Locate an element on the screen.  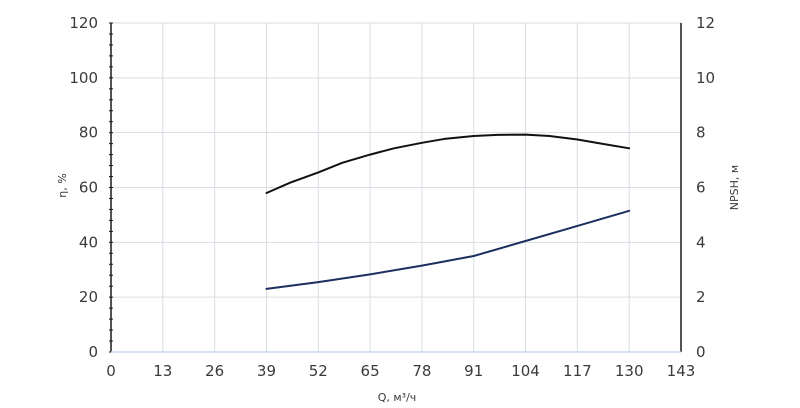
right-tick-label: 0 is located at coordinates (701, 352).